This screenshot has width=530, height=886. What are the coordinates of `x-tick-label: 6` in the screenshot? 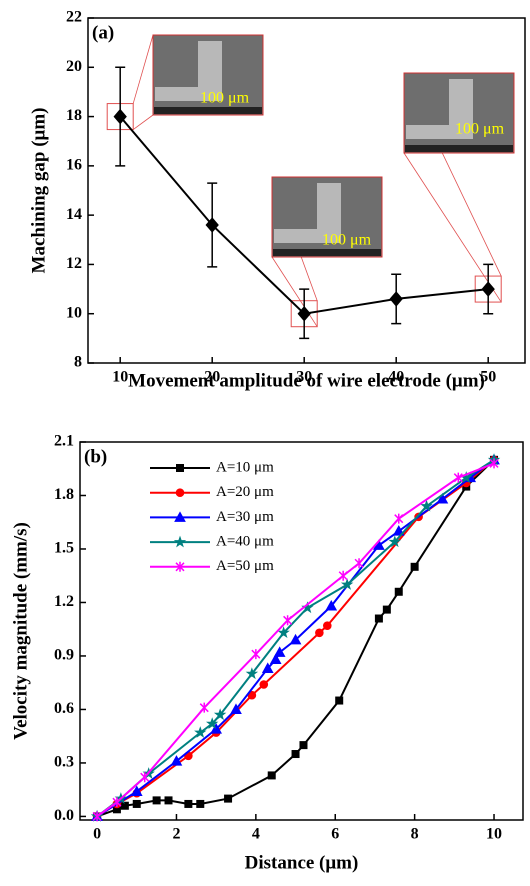 It's located at (335, 834).